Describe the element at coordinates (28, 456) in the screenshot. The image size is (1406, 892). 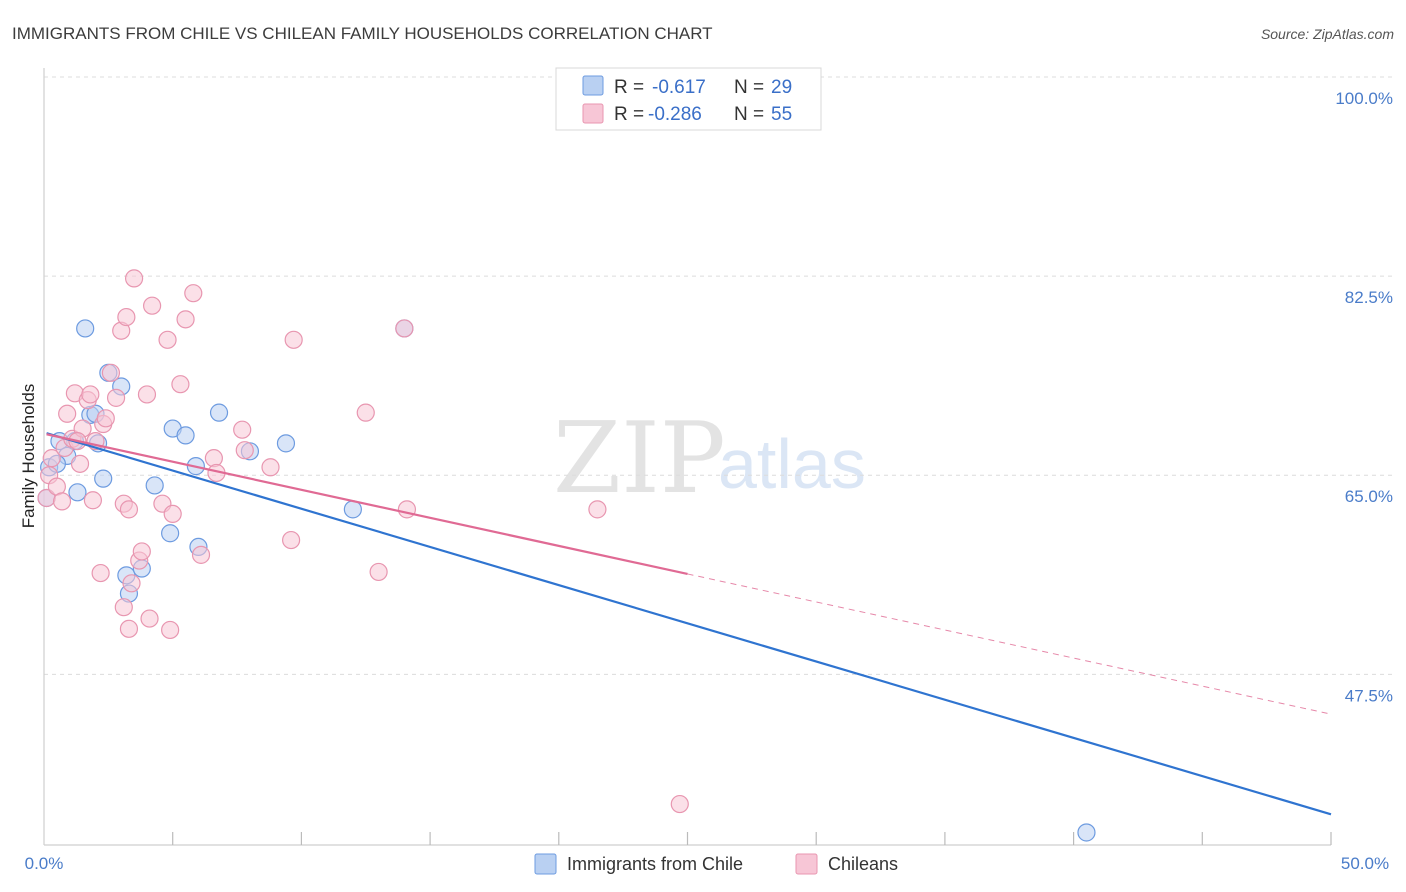
I see `y-axis-title: Family Households` at that location.